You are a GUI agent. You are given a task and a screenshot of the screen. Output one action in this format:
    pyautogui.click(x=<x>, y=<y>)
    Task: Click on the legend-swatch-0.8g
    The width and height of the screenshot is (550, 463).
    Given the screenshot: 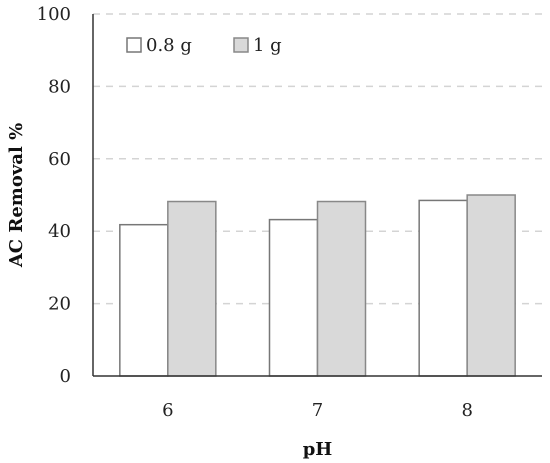 What is the action you would take?
    pyautogui.click(x=134, y=45)
    